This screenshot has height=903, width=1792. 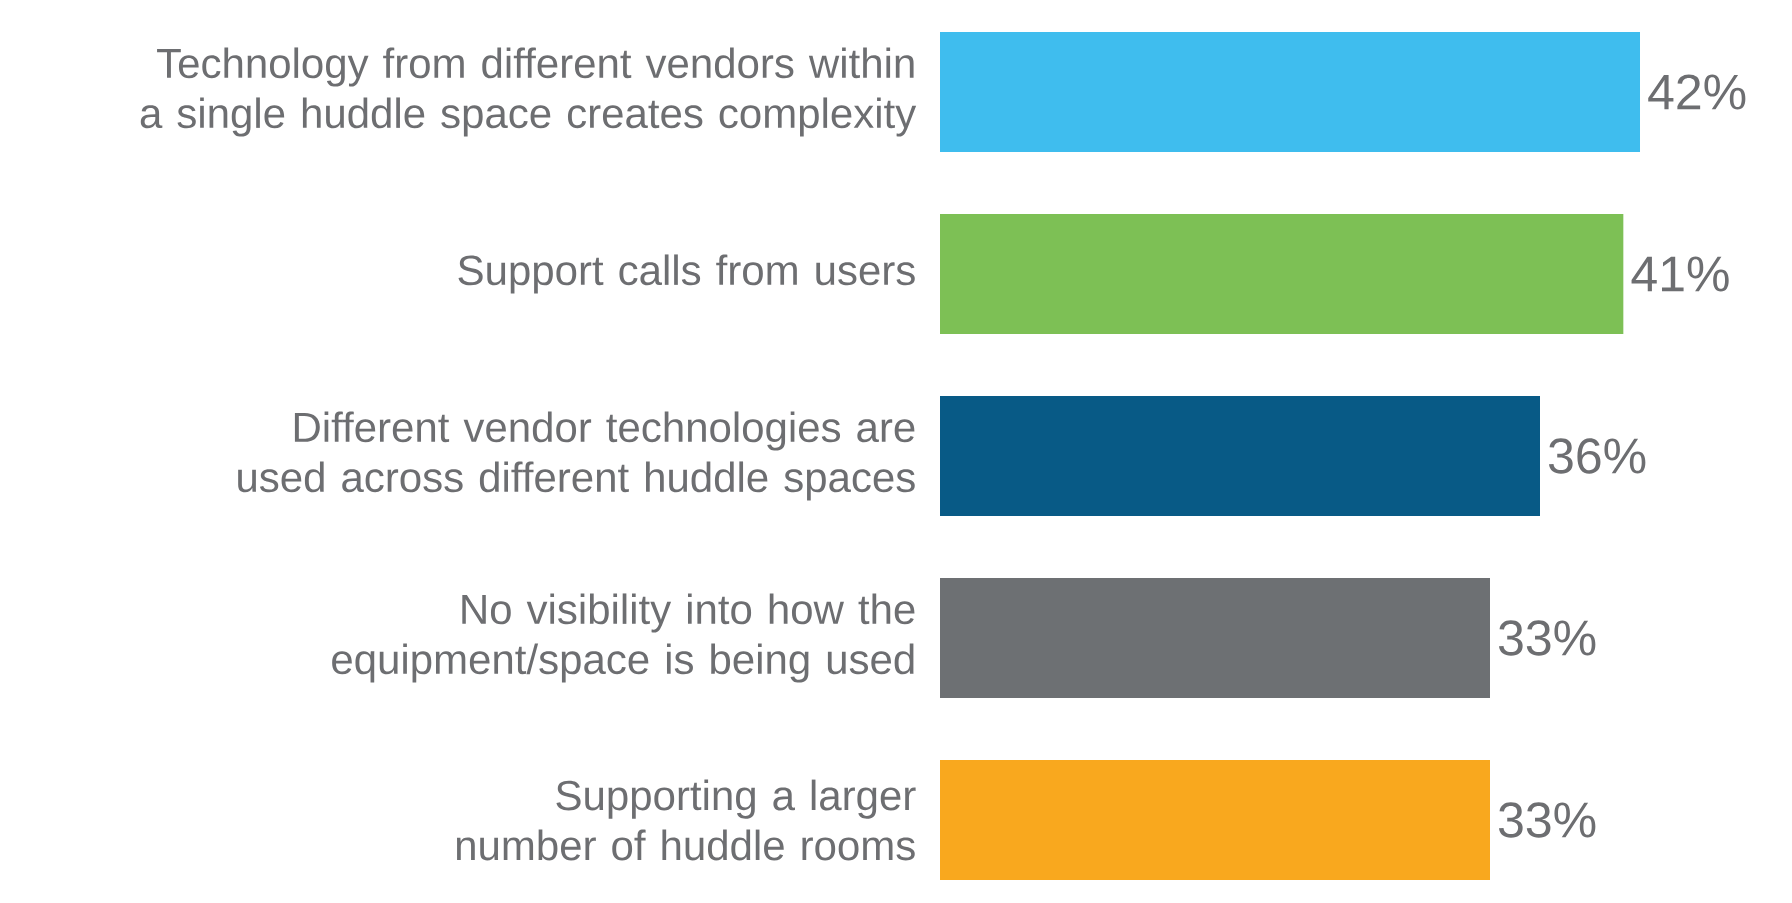 What do you see at coordinates (686, 274) in the screenshot?
I see `y-tick-label: Support calls from users` at bounding box center [686, 274].